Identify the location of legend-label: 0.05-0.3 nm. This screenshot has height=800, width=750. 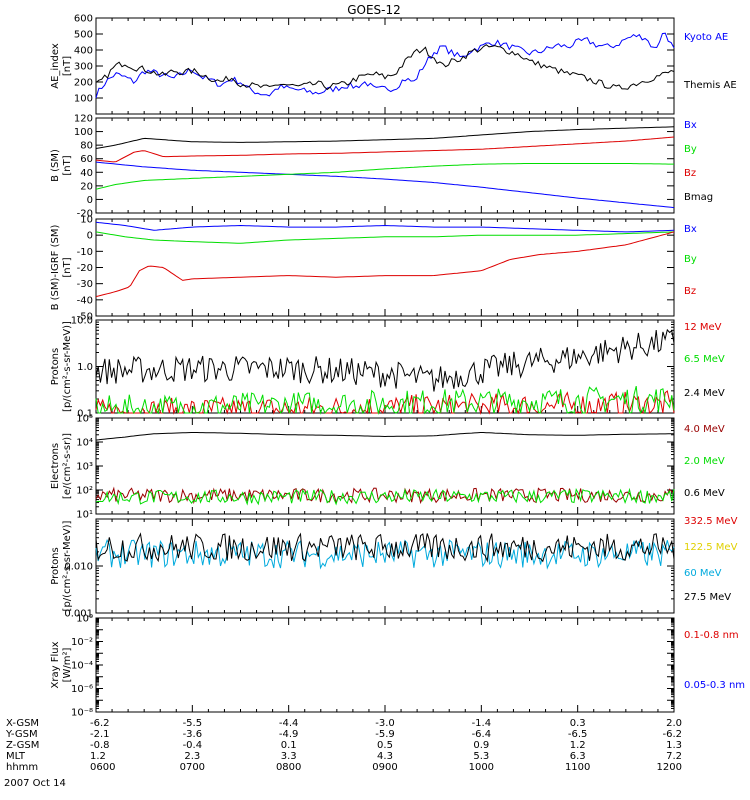
(714, 685).